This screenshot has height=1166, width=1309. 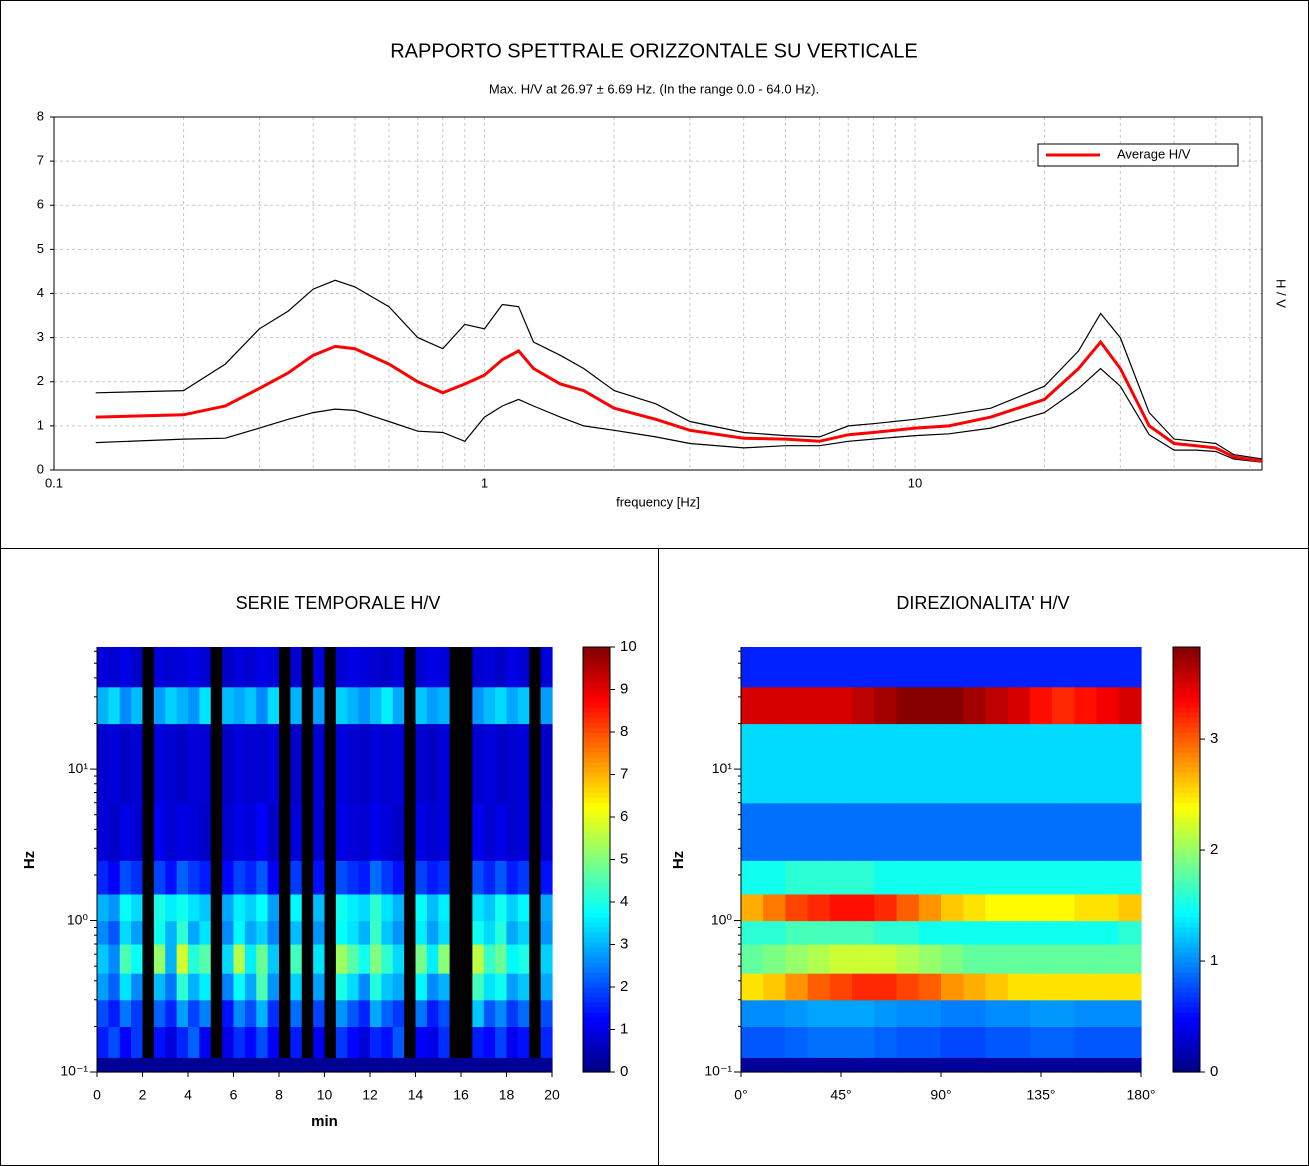 I want to click on y-tick-label: 6, so click(x=40, y=204).